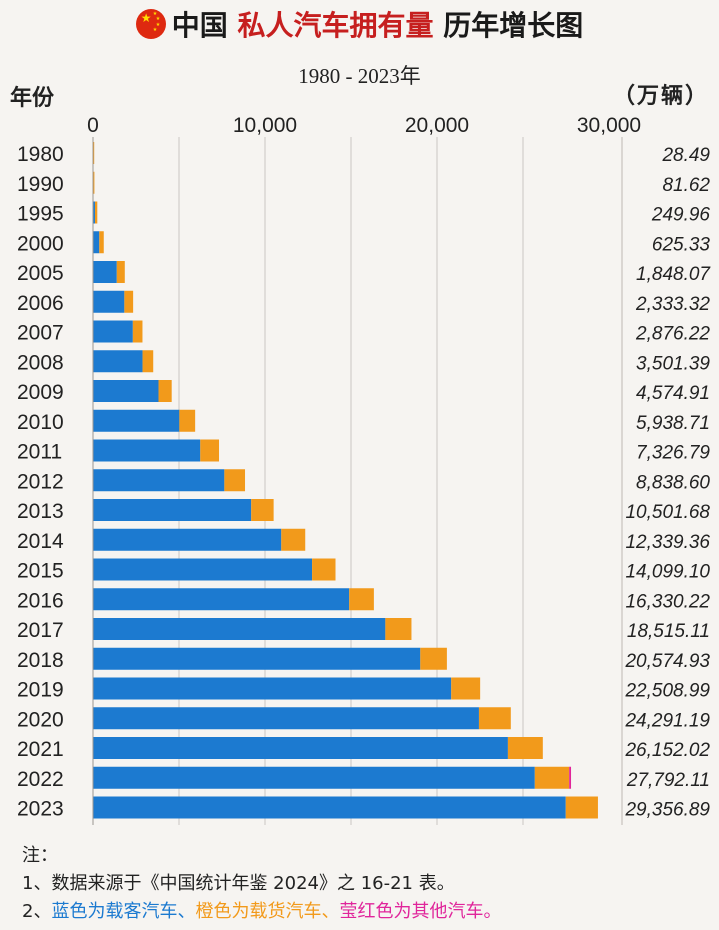 This screenshot has width=719, height=930. I want to click on year-label: 2016, so click(40, 600).